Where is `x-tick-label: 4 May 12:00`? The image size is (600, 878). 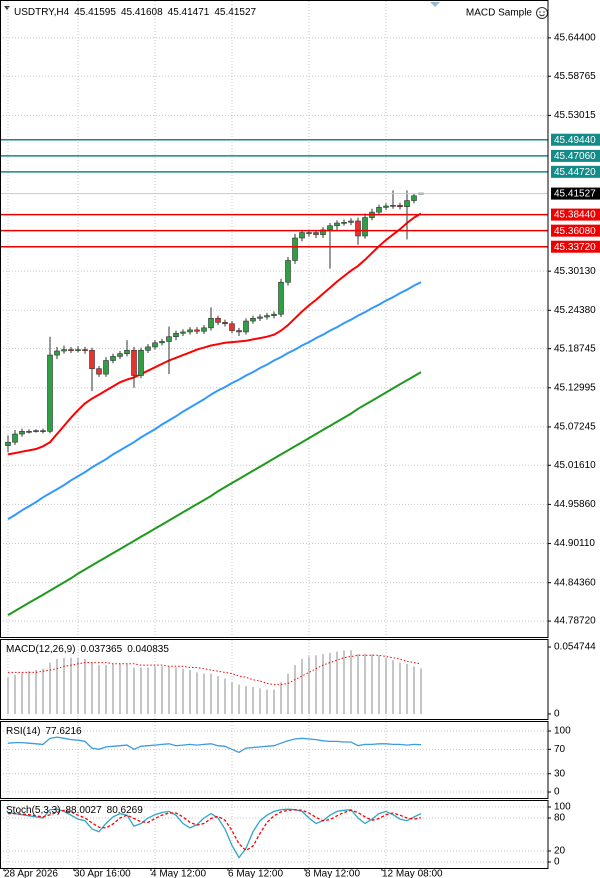
x-tick-label: 4 May 12:00 is located at coordinates (178, 873).